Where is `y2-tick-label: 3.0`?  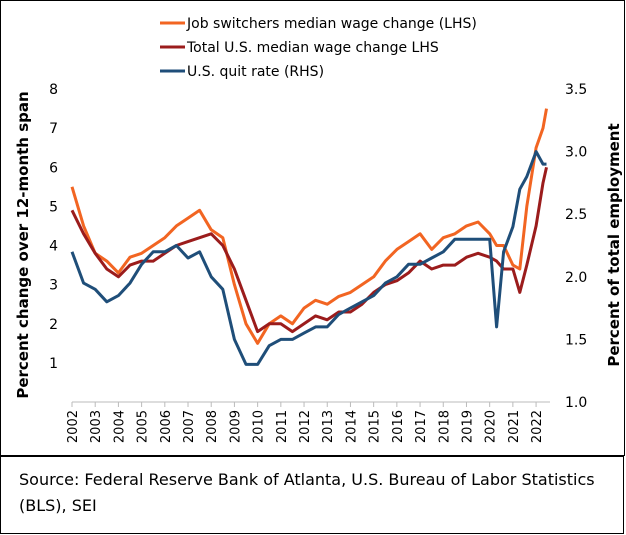 y2-tick-label: 3.0 is located at coordinates (576, 153).